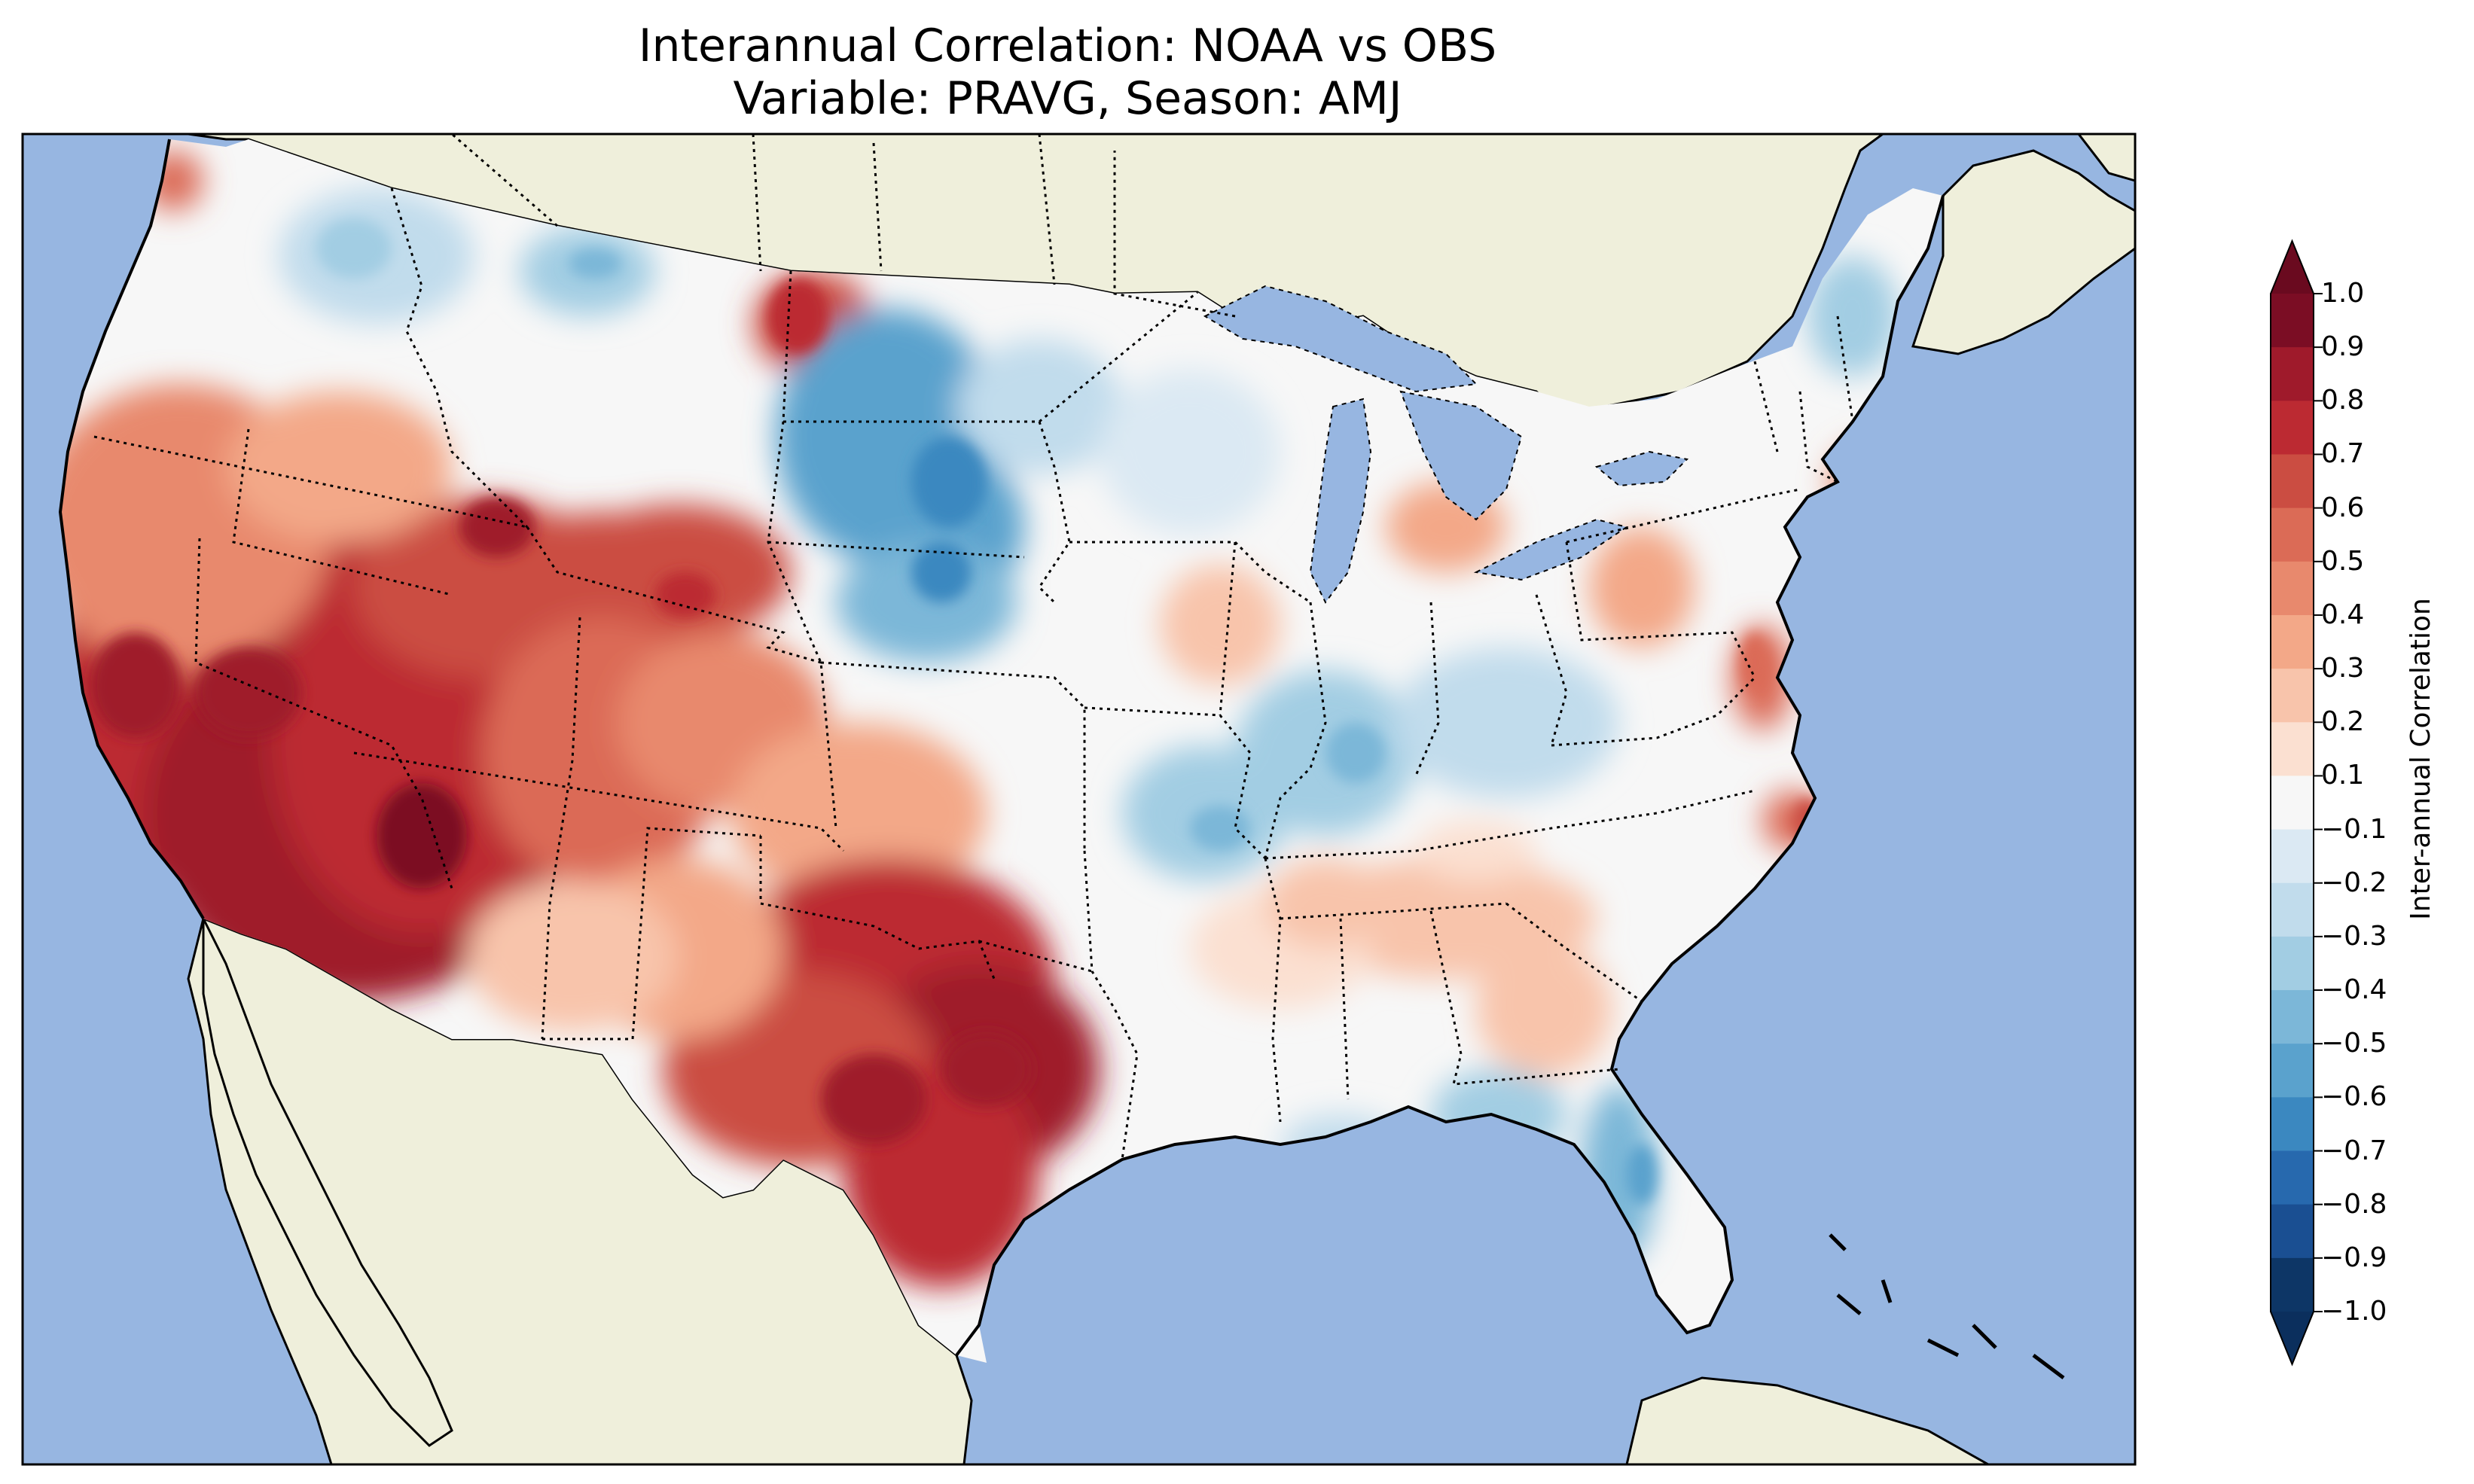 The height and width of the screenshot is (1484, 2474). What do you see at coordinates (2343, 614) in the screenshot?
I see `colorbar-tick-label: 0.4` at bounding box center [2343, 614].